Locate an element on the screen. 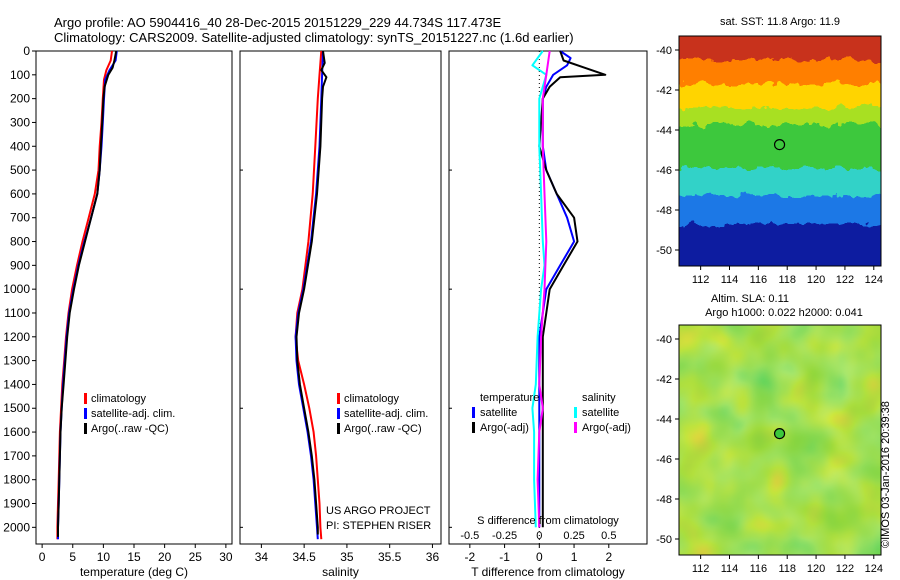  x-tick-label: 35 is located at coordinates (347, 557).